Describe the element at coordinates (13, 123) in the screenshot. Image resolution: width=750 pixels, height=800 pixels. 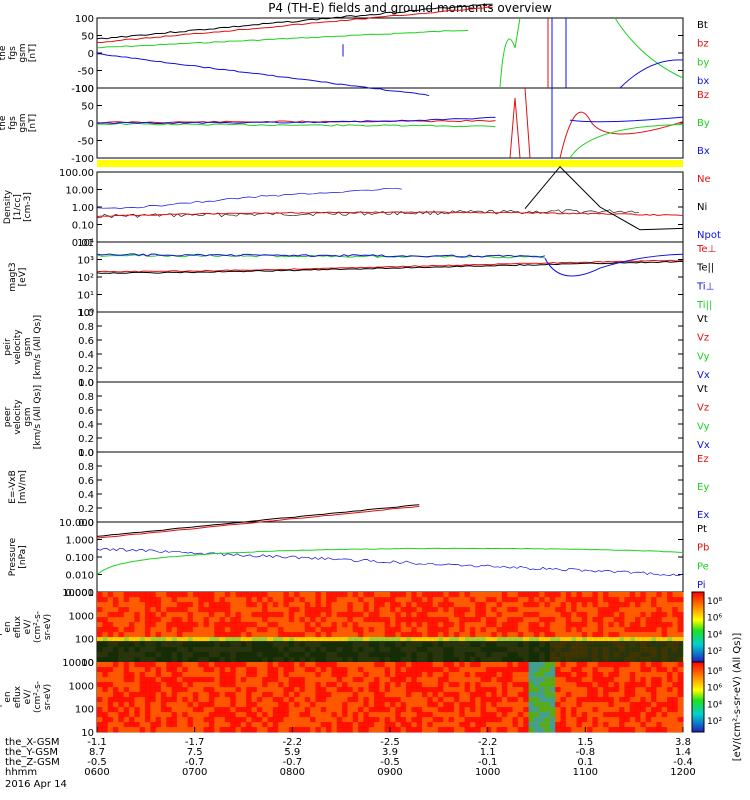
I see `y-axis-label: fgs` at that location.